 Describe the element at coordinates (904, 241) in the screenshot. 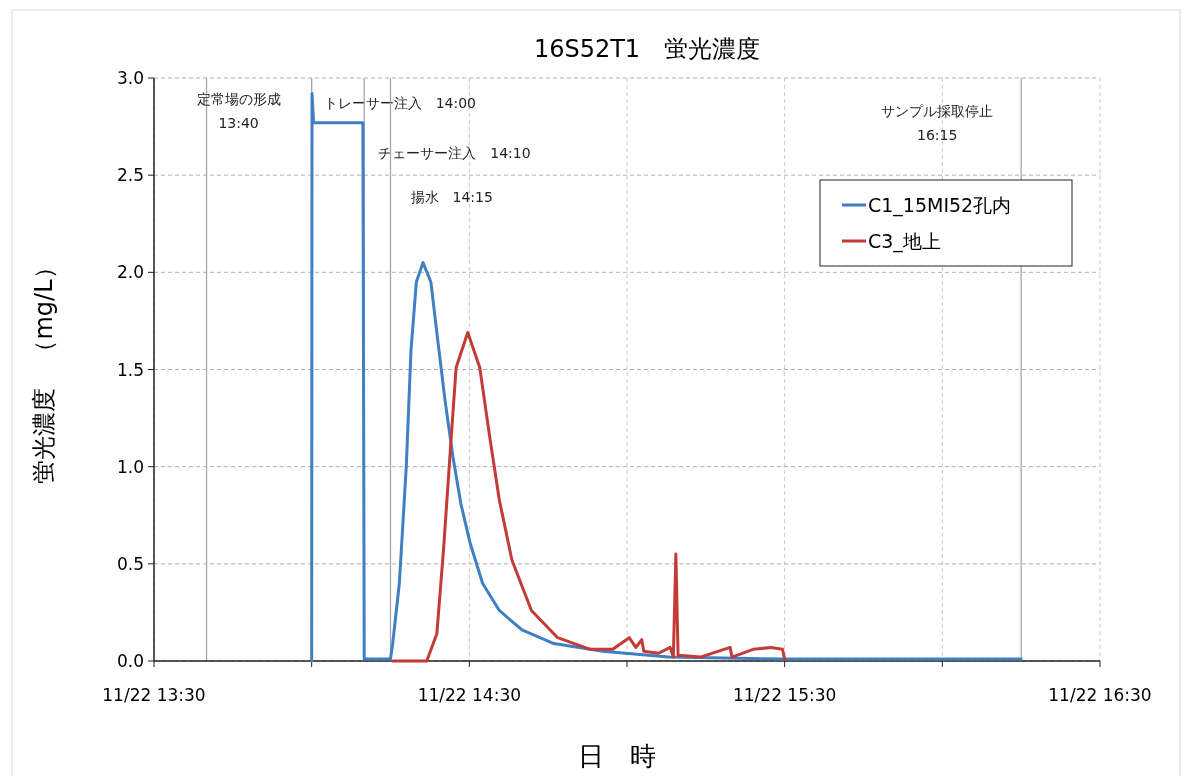

I see `legend-label: C3_地上` at that location.